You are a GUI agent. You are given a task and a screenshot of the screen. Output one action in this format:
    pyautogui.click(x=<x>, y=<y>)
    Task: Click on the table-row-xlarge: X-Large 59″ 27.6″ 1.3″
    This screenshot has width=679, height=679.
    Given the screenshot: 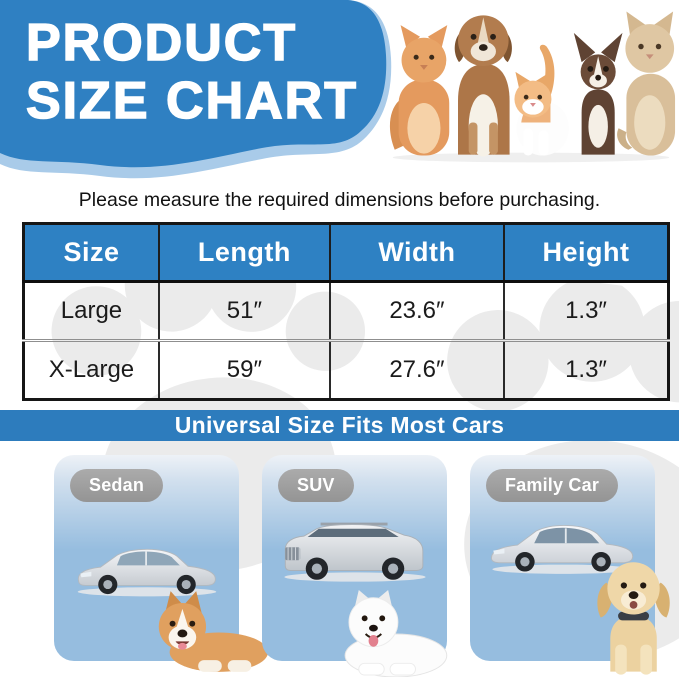 What is the action you would take?
    pyautogui.click(x=346, y=370)
    